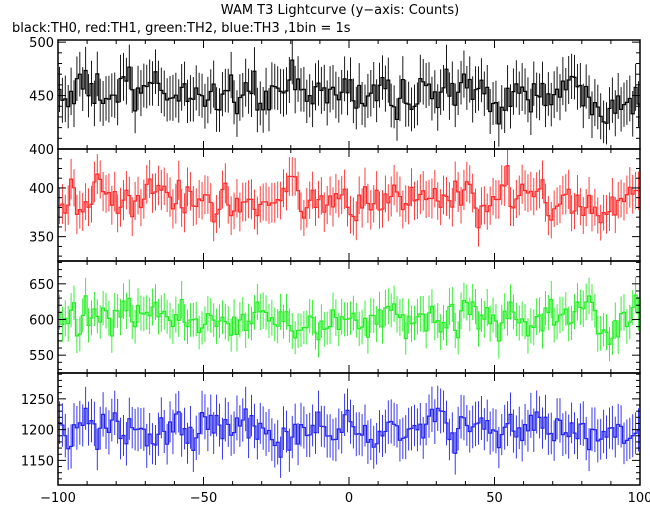 This screenshot has height=505, width=650. I want to click on x-tick-label: 0, so click(349, 498).